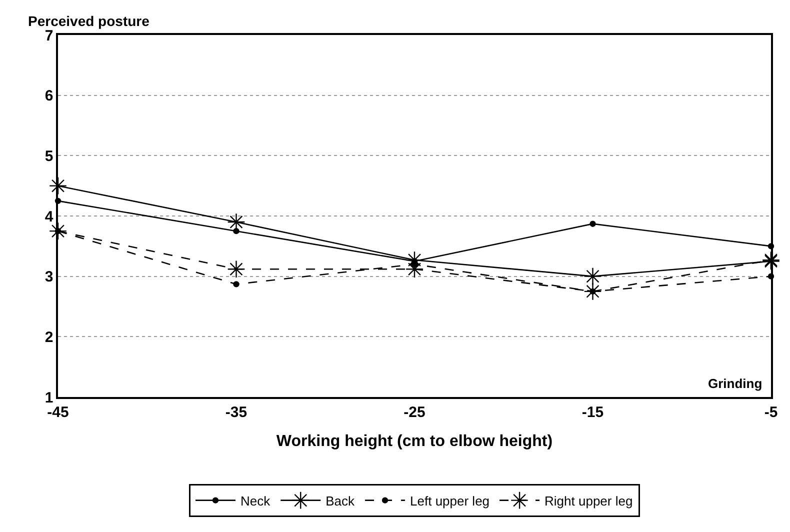  What do you see at coordinates (49, 277) in the screenshot?
I see `y-tick-label: 3` at bounding box center [49, 277].